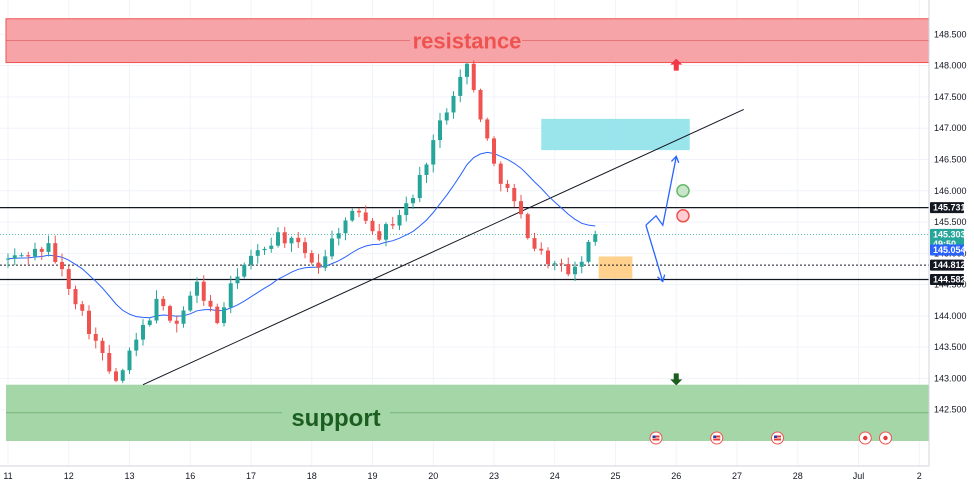  What do you see at coordinates (462, 475) in the screenshot?
I see `time-axis: 11 12 13 16 17 18 19 20 23 24 25 26 27 28 Jul 2` at bounding box center [462, 475].